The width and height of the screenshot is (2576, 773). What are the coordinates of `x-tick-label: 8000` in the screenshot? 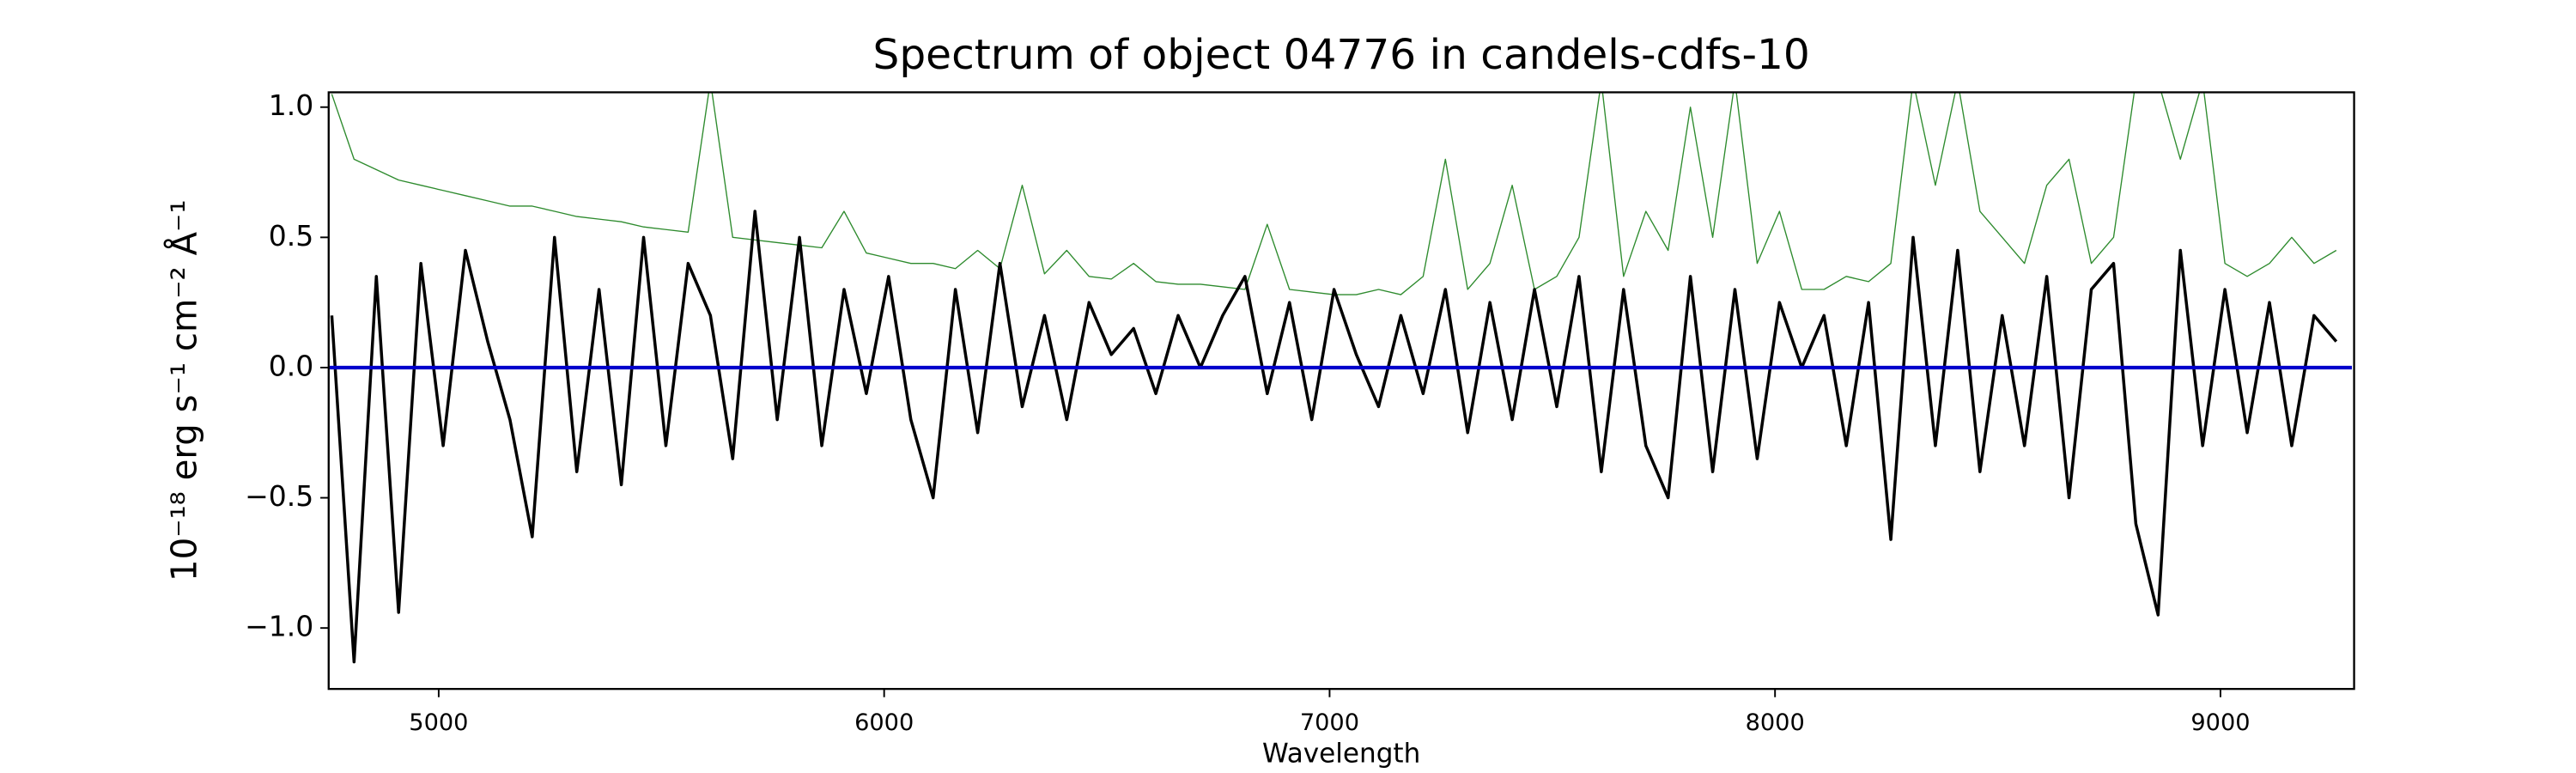 It's located at (1776, 722).